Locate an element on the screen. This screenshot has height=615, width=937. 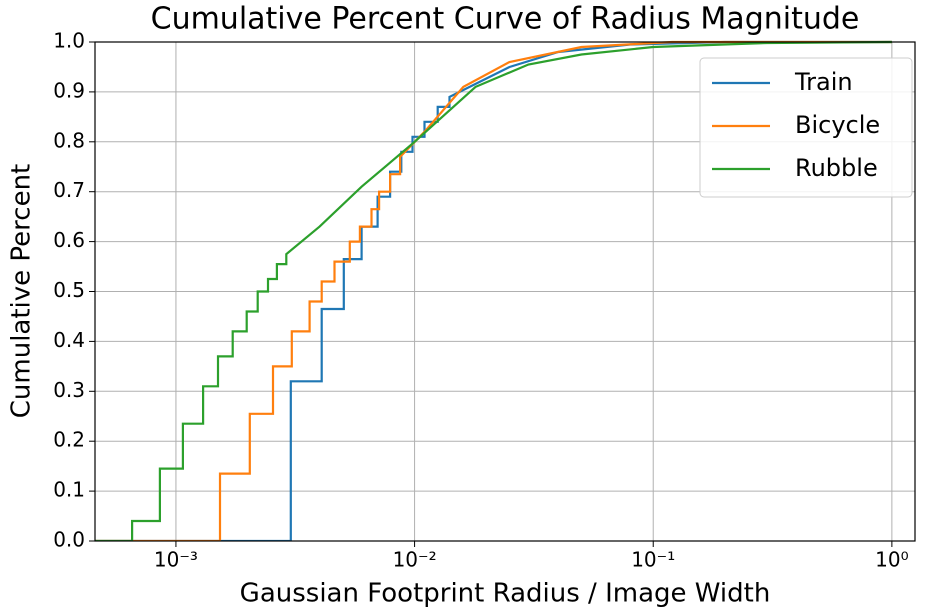
y-tick-label: 0.1 is located at coordinates (69, 490).